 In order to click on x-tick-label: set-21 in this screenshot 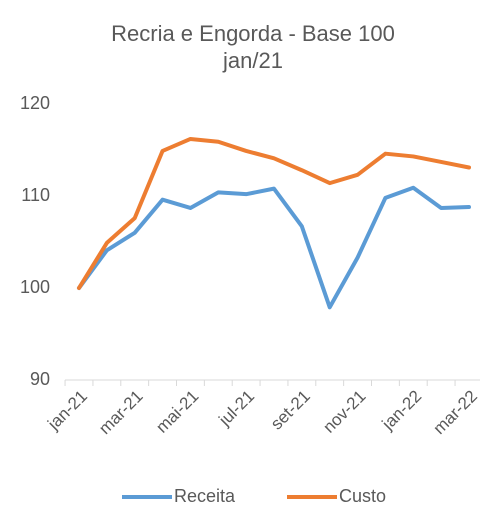, I will do `click(290, 410)`.